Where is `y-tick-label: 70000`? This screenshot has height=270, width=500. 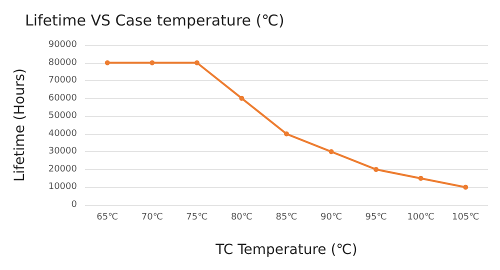 y-tick-label: 70000 is located at coordinates (63, 81).